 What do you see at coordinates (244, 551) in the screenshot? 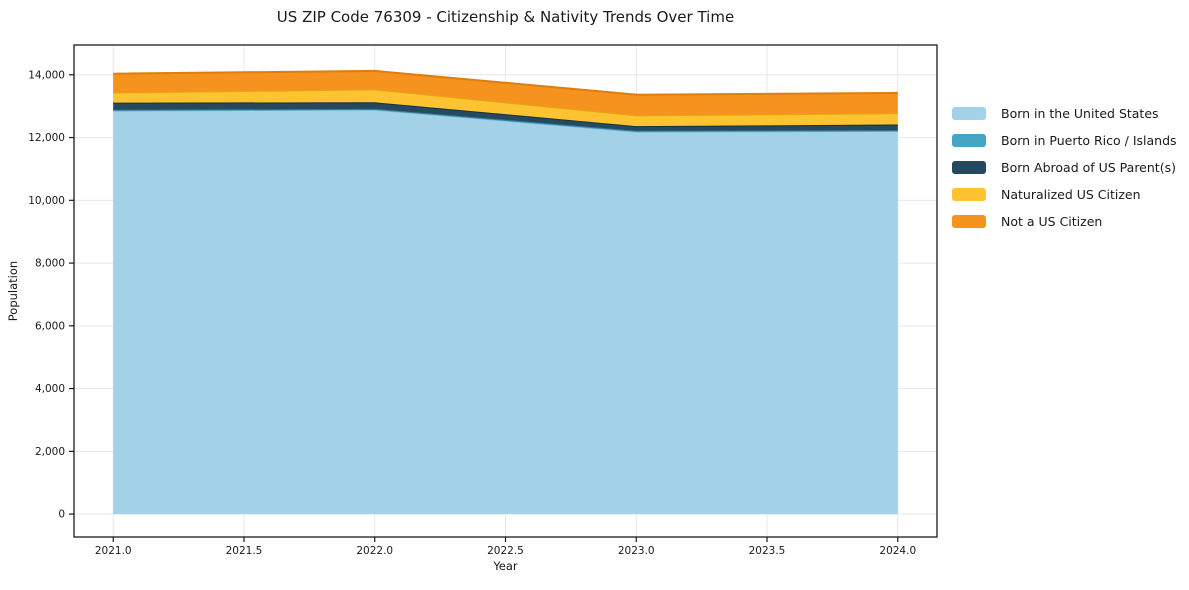
I see `x-tick-label: 2021.5` at bounding box center [244, 551].